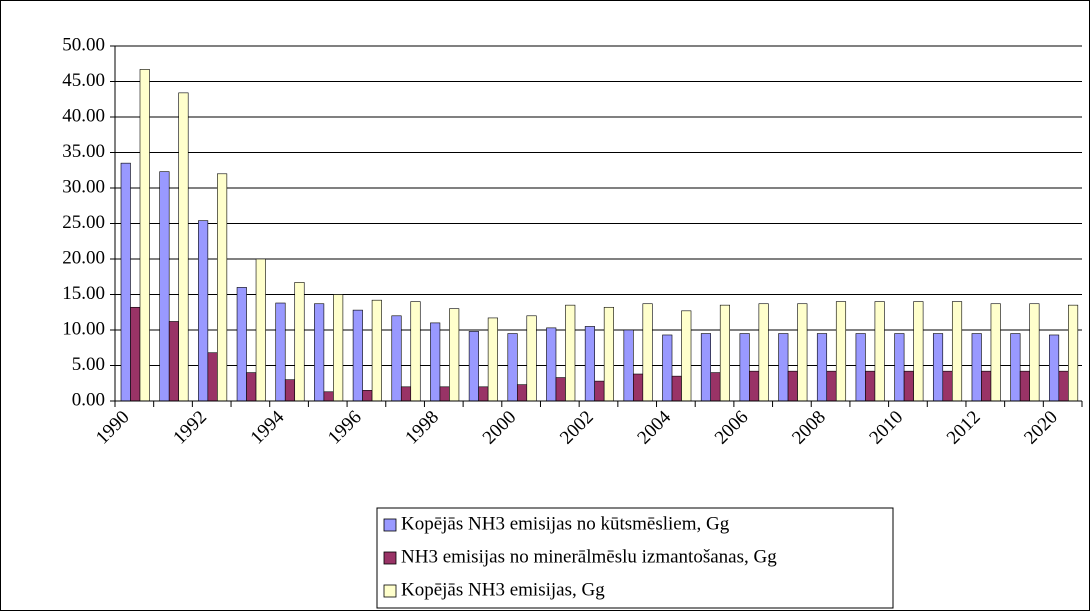  I want to click on legend-box, so click(635, 558).